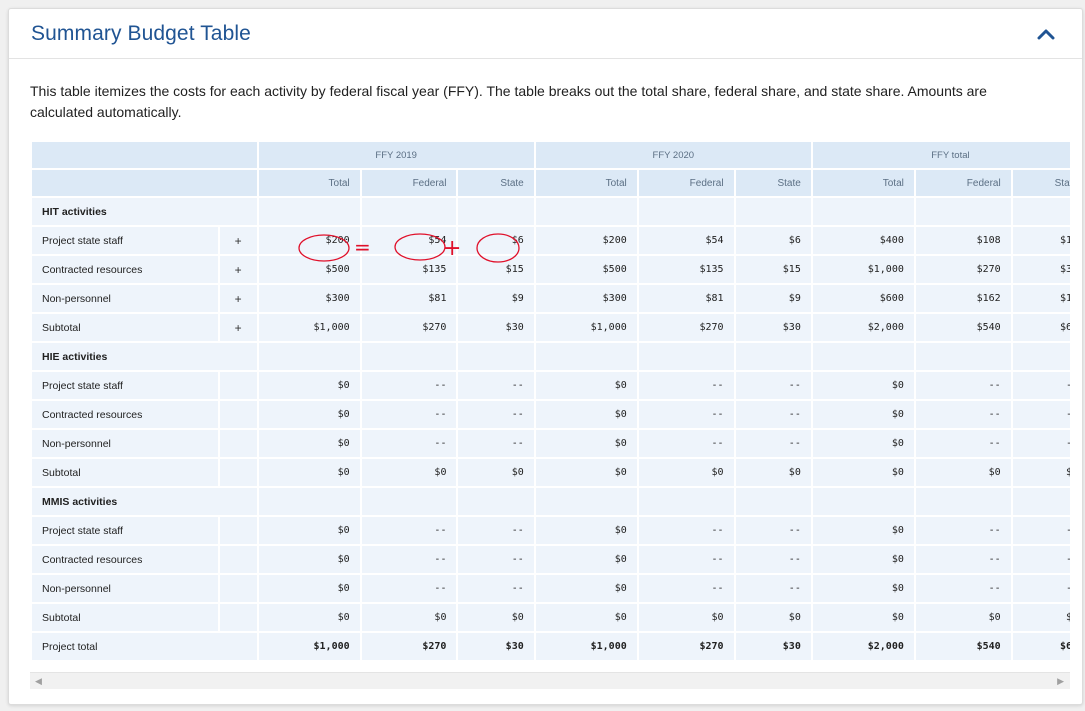 The width and height of the screenshot is (1085, 711). What do you see at coordinates (496, 240) in the screenshot?
I see `table-cell: $6` at bounding box center [496, 240].